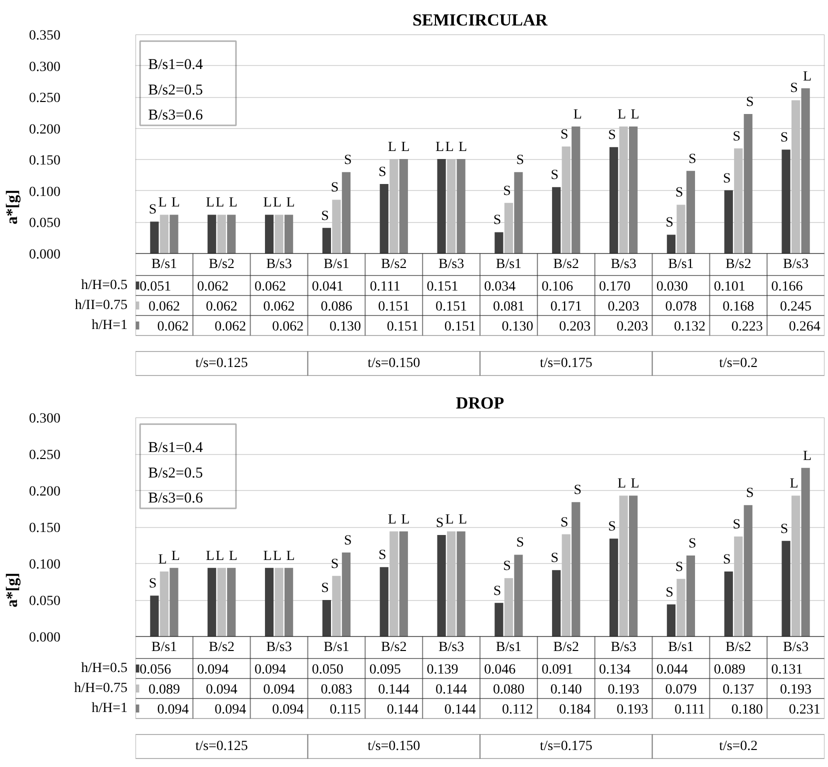 Image resolution: width=828 pixels, height=767 pixels. Describe the element at coordinates (738, 307) in the screenshot. I see `data-label: 0.168` at that location.